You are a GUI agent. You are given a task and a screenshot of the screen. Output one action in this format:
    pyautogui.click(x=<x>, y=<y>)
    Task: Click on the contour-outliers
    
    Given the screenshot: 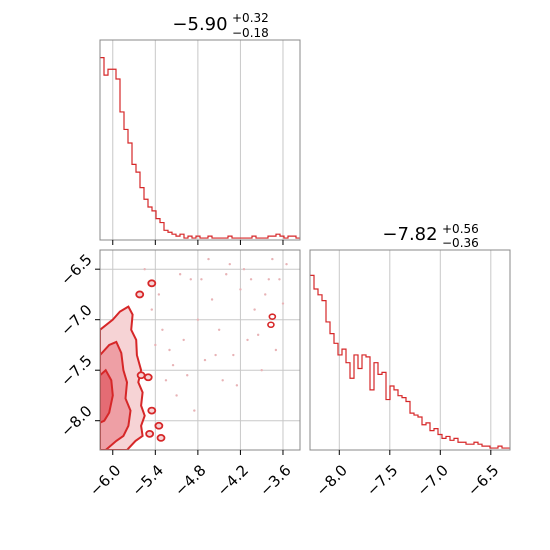 What is the action you would take?
    pyautogui.click(x=272, y=321)
    